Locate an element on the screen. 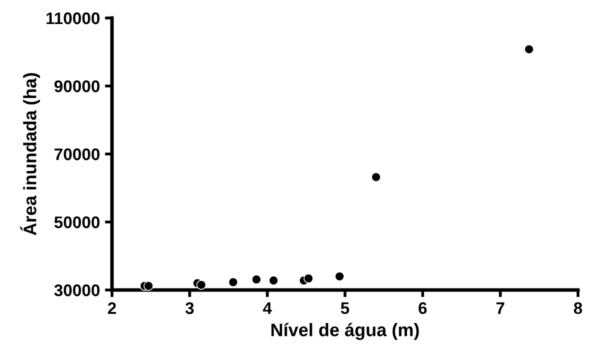  y-tick-label: 90000 is located at coordinates (77, 86).